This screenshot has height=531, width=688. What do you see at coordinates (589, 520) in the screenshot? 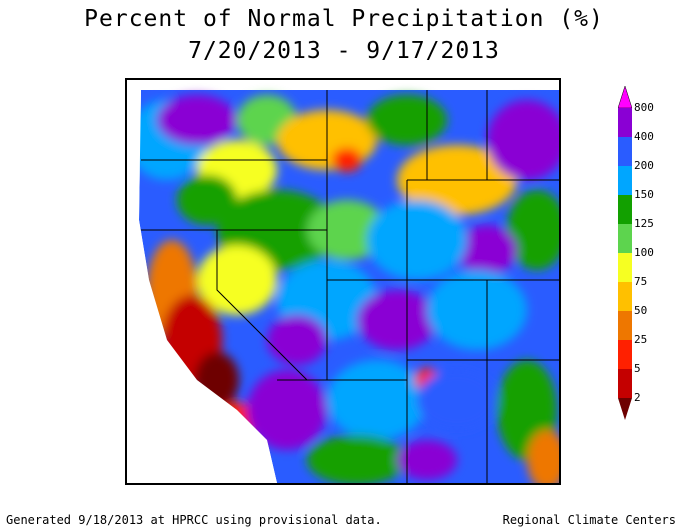
I see `source-credit: Regional Climate Centers` at bounding box center [589, 520].